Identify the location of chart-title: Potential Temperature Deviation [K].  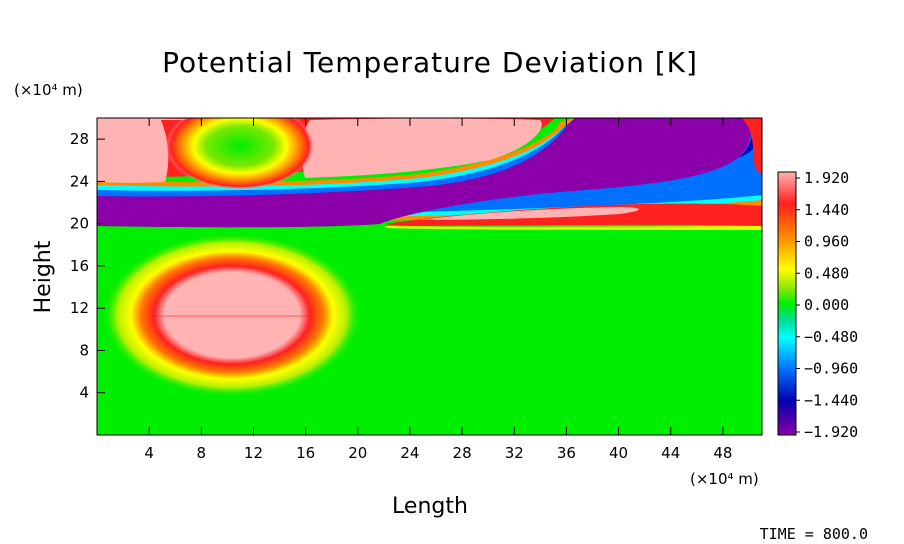
(430, 62).